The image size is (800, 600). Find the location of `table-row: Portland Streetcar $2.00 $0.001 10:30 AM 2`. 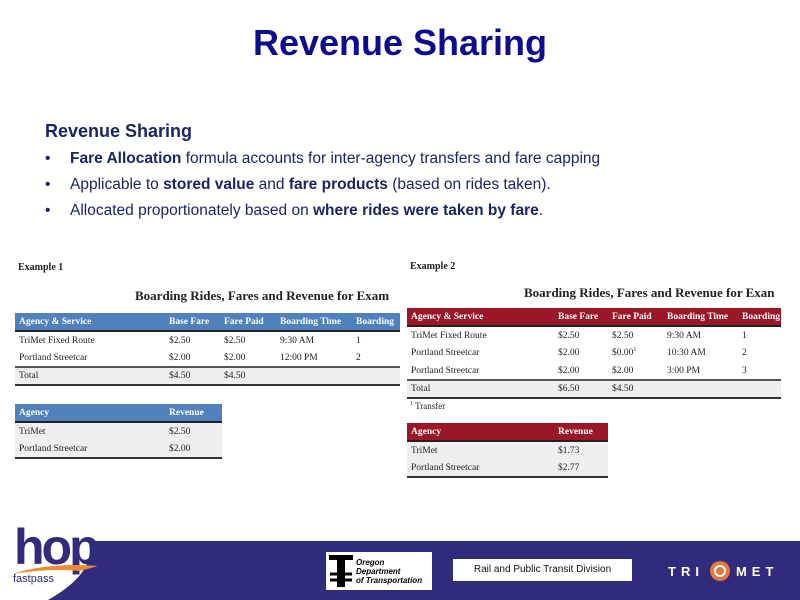

table-row: Portland Streetcar $2.00 $0.001 10:30 AM 2 is located at coordinates (579, 353).